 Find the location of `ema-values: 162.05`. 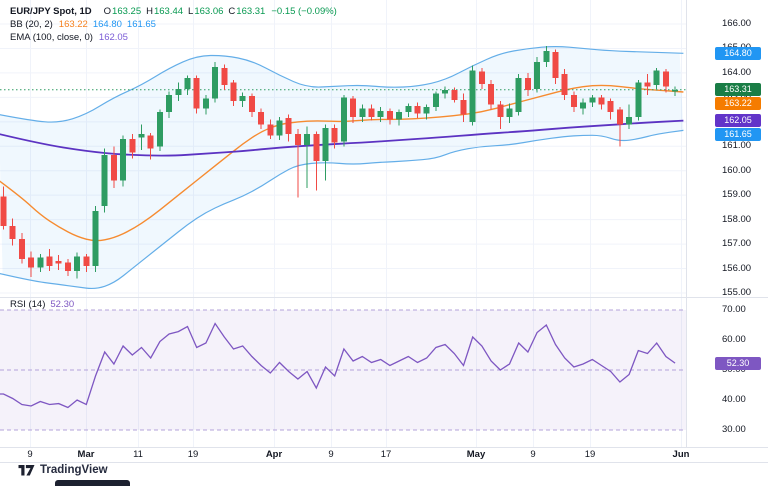

ema-values: 162.05 is located at coordinates (116, 37).